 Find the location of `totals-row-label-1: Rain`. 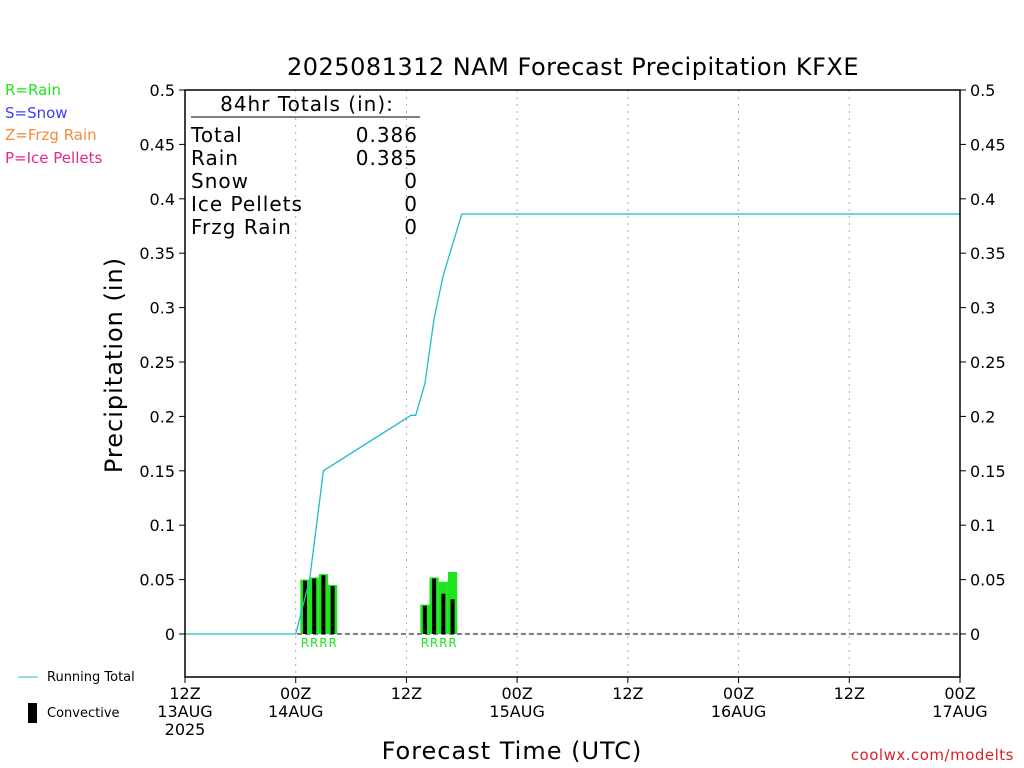

totals-row-label-1: Rain is located at coordinates (215, 158).